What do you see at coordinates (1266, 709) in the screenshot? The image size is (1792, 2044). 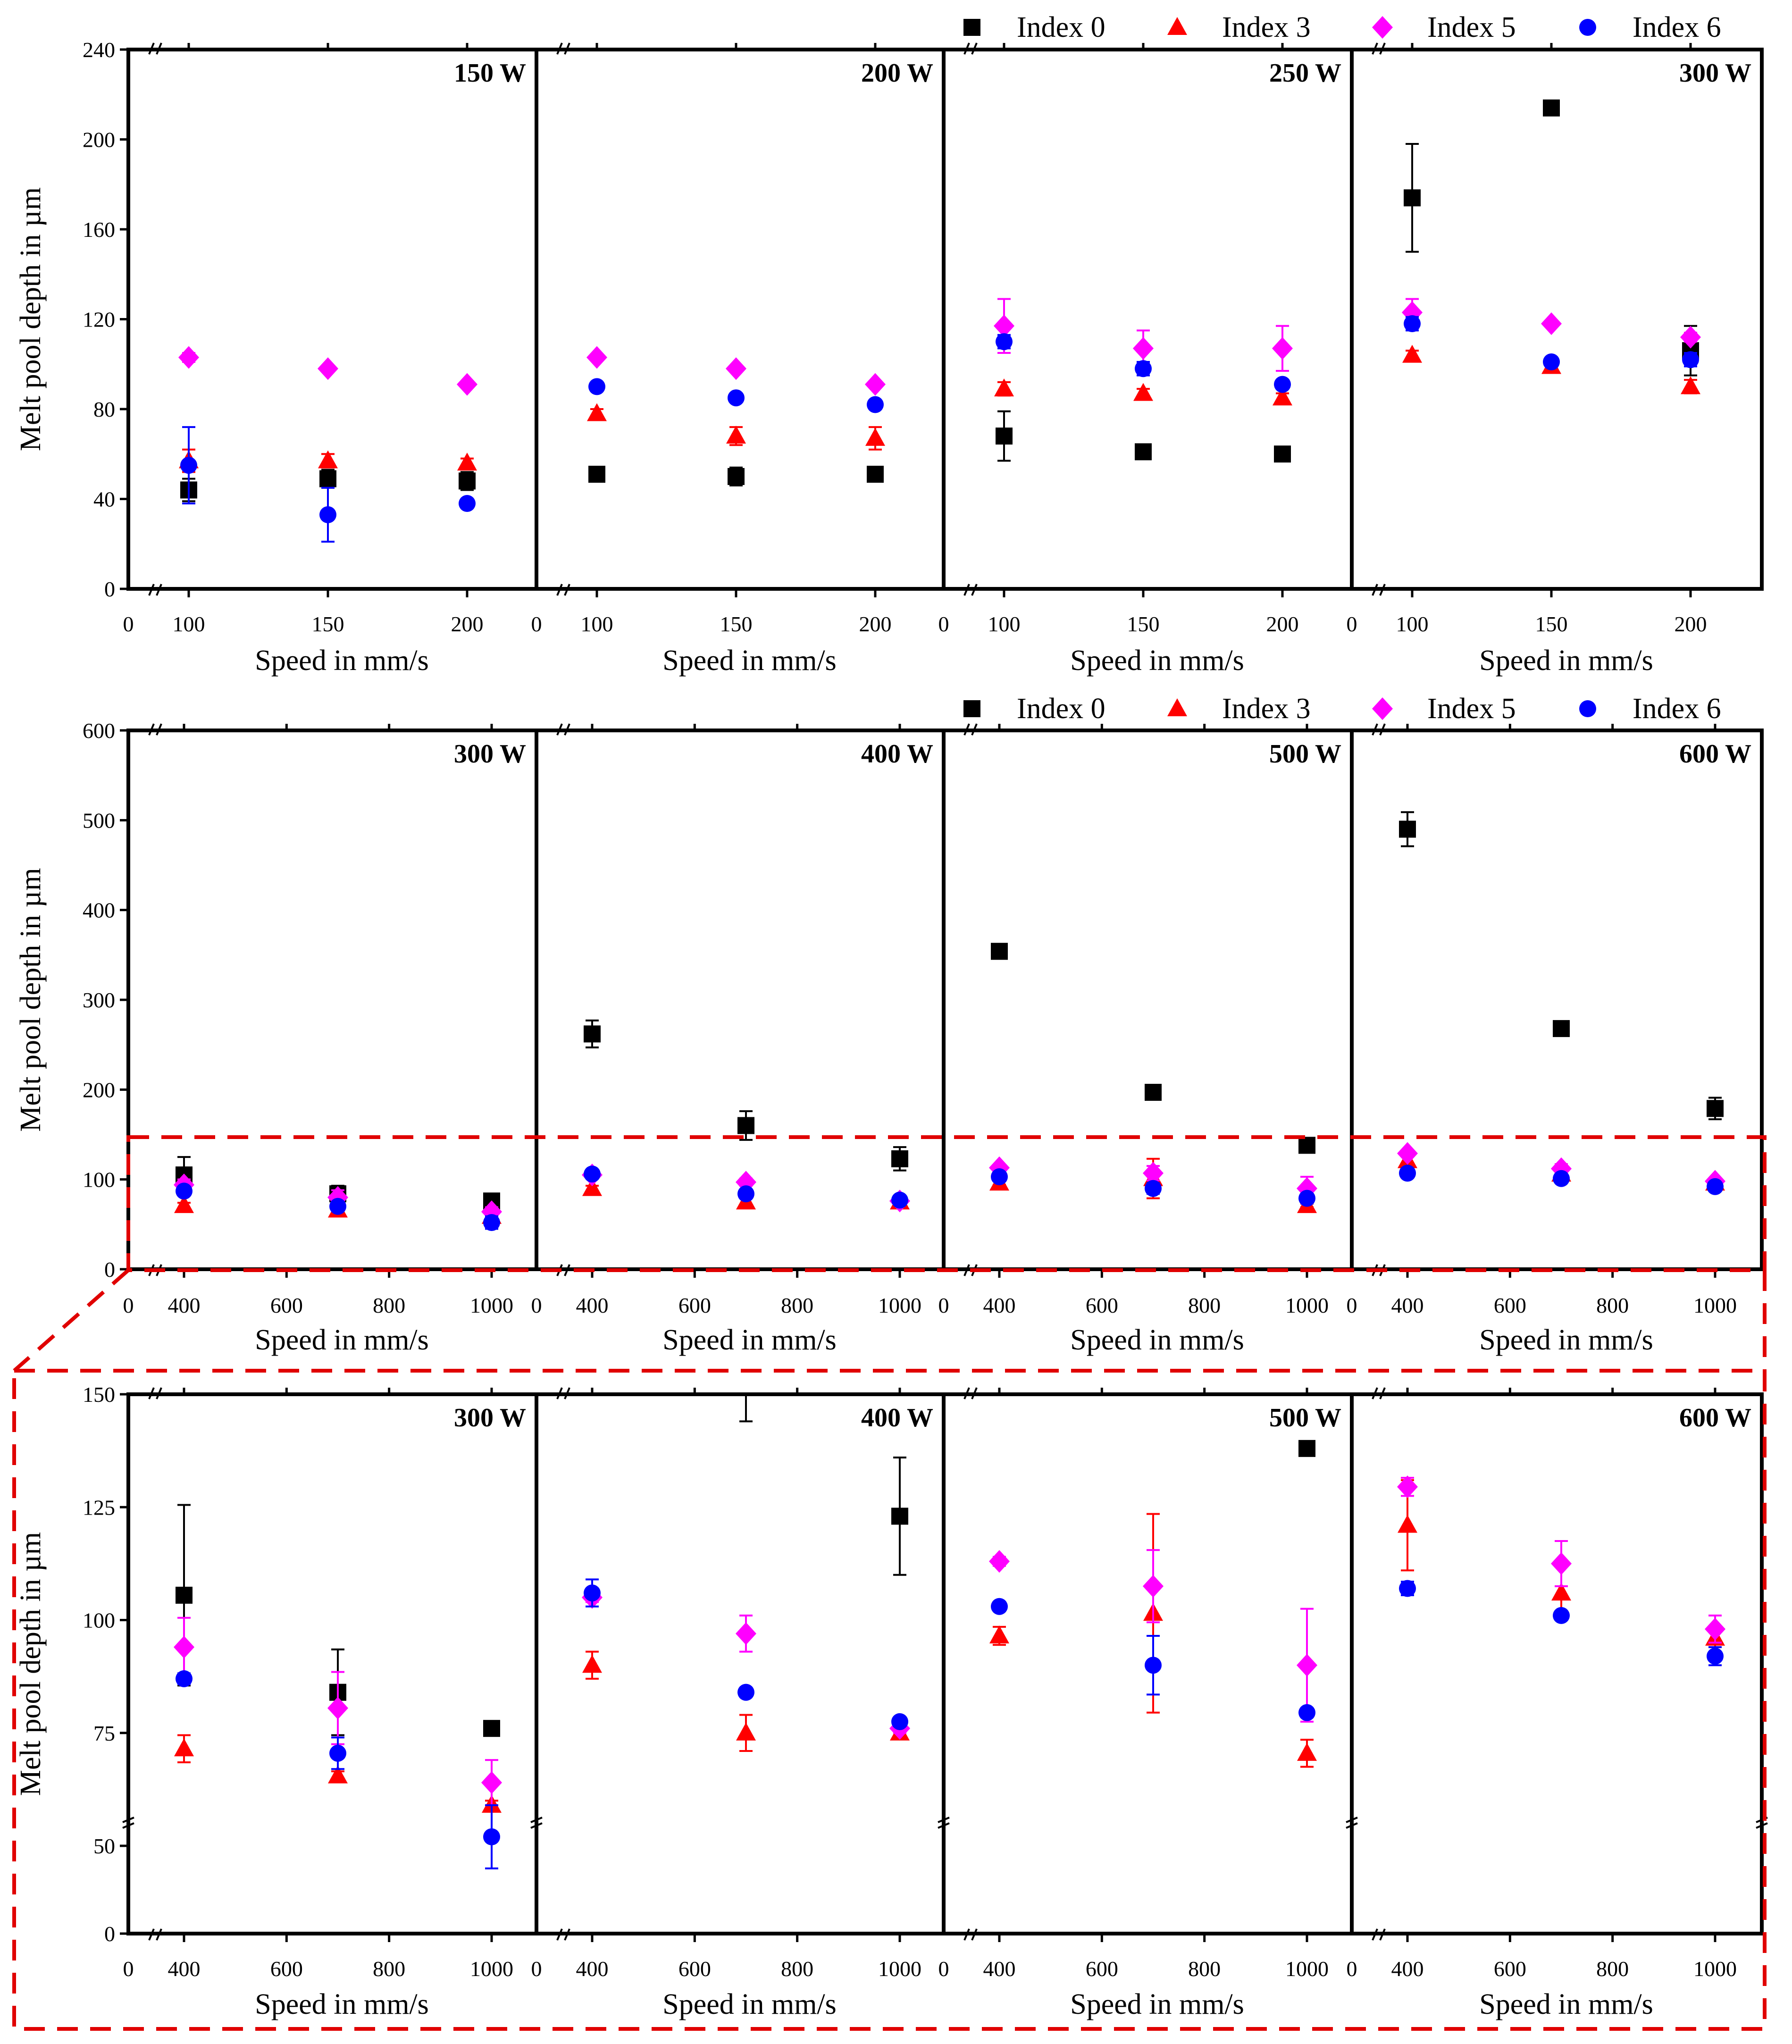 I see `legend-label: Index 3` at bounding box center [1266, 709].